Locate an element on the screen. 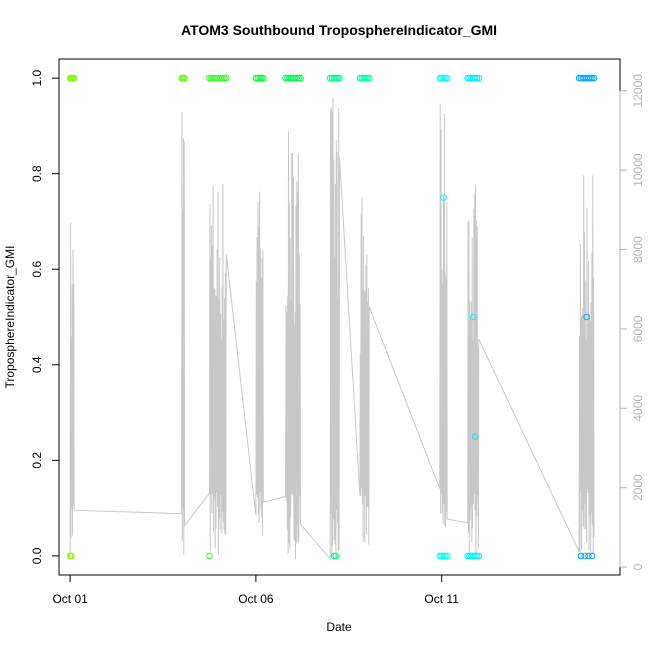 The width and height of the screenshot is (650, 650). y-tick-label: 0.2 is located at coordinates (37, 460).